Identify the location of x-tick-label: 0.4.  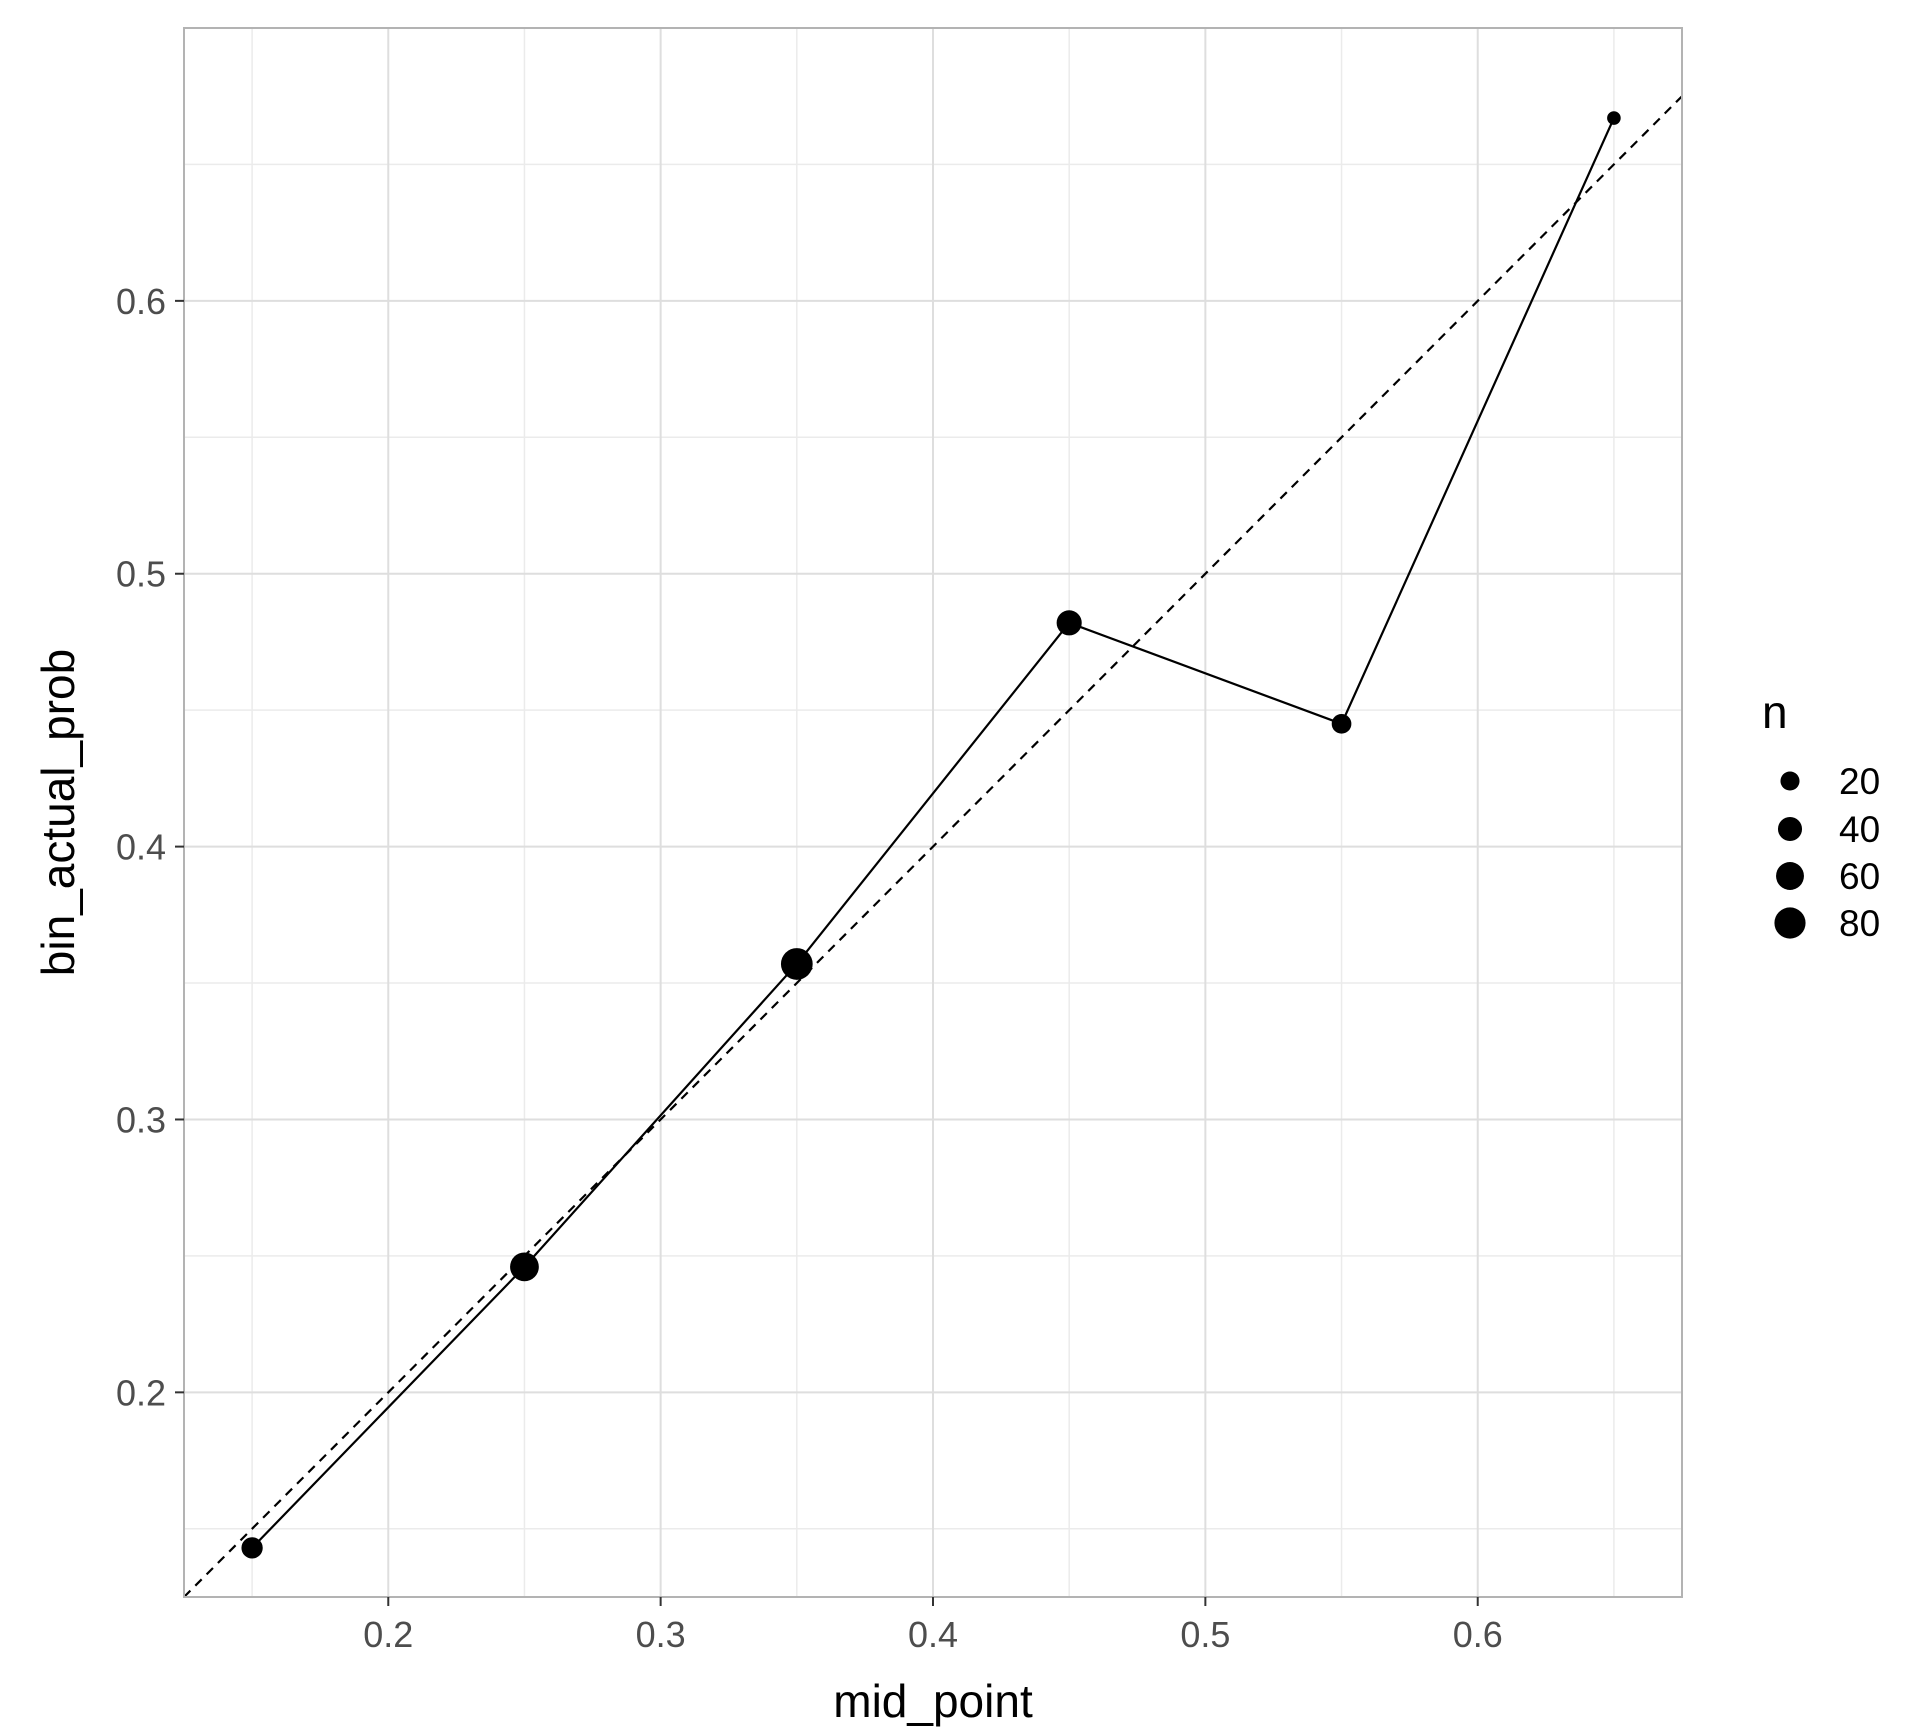
(933, 1634).